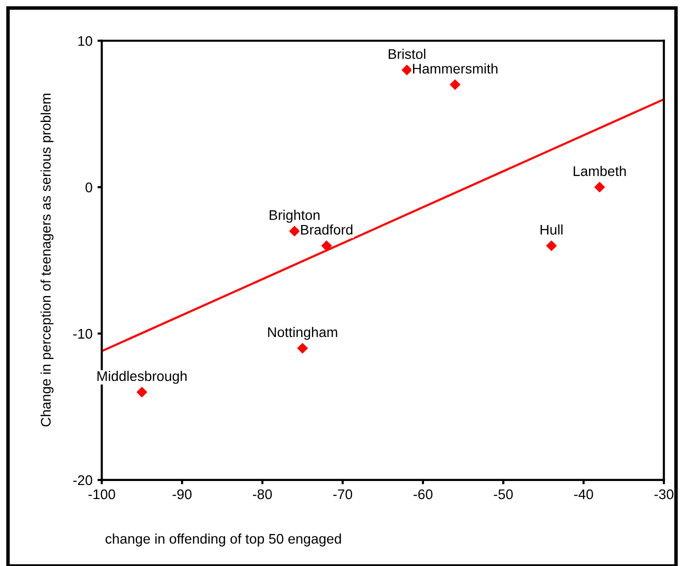 The height and width of the screenshot is (566, 683). I want to click on annotation: Bristol, so click(407, 53).